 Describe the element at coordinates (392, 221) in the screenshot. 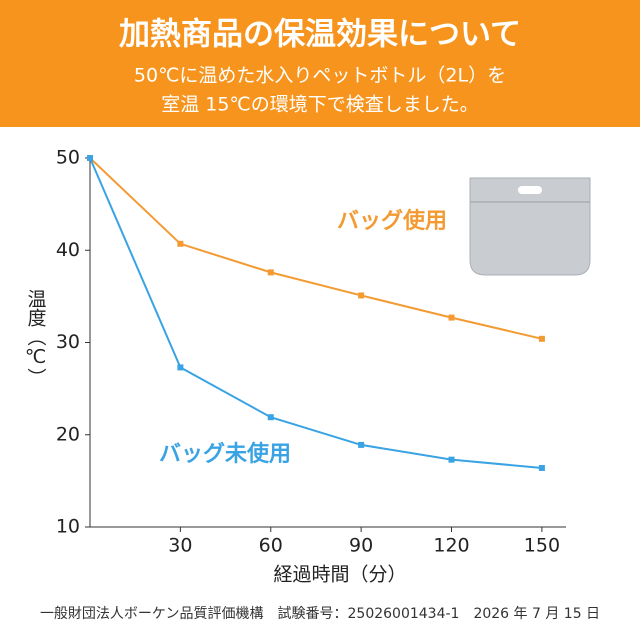

I see `series-label: バッグ使用` at that location.